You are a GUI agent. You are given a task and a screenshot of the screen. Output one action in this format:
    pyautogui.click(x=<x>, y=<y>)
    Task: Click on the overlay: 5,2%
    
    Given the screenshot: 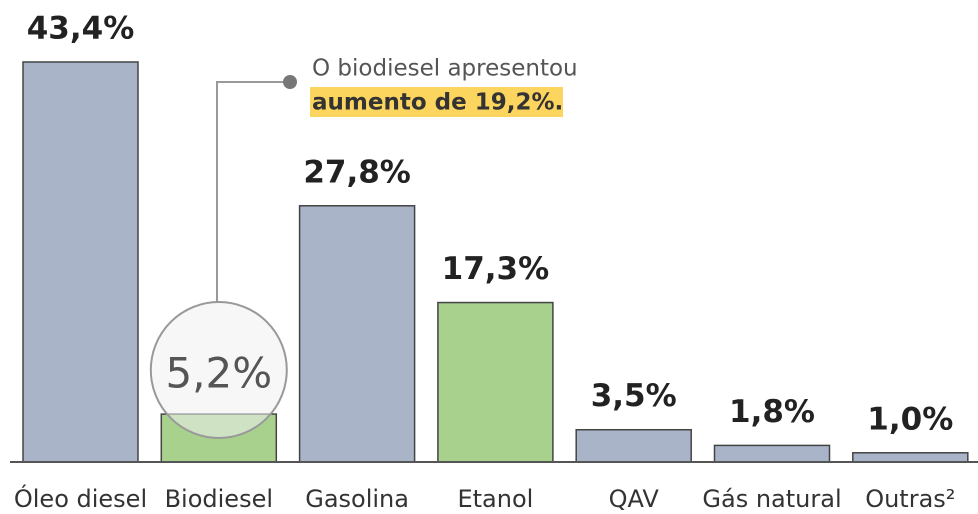 What is the action you would take?
    pyautogui.click(x=218, y=370)
    